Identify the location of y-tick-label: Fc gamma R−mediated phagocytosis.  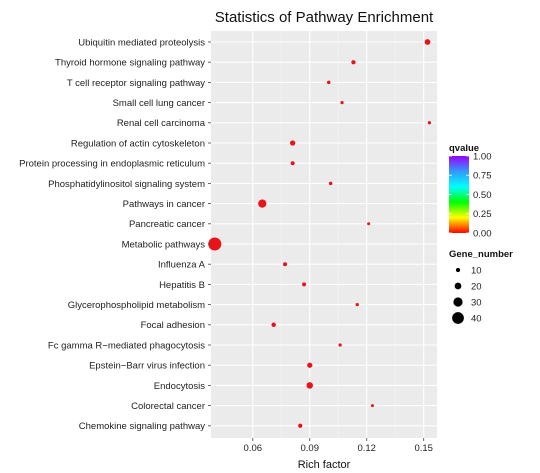
(126, 345).